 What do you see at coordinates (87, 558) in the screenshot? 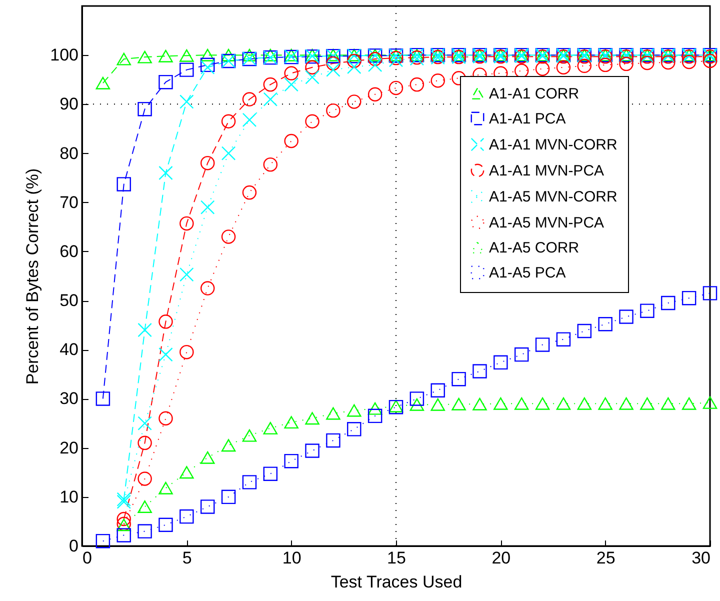
I see `x-tick-label: 0` at bounding box center [87, 558].